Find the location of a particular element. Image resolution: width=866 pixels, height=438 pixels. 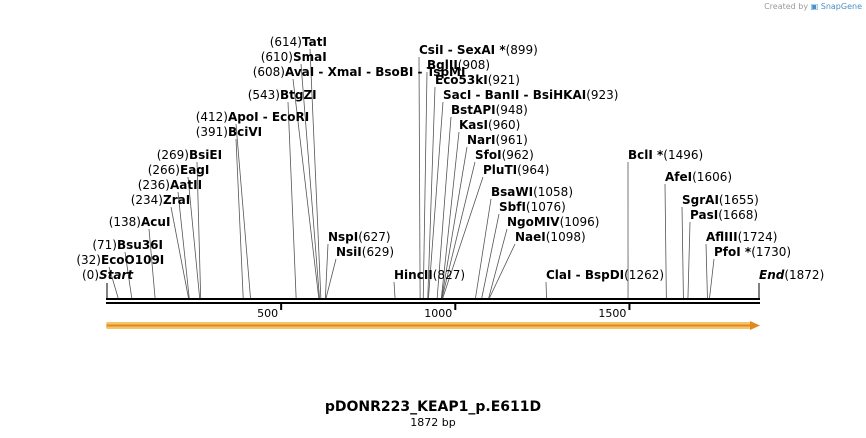

backbone-top-line is located at coordinates (433, 299).